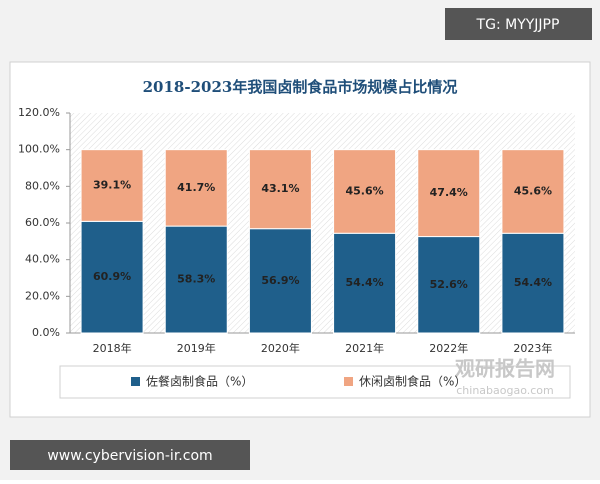 The height and width of the screenshot is (484, 600). Describe the element at coordinates (199, 381) in the screenshot. I see `legend-label: 佐餐卤制食品（%）` at that location.